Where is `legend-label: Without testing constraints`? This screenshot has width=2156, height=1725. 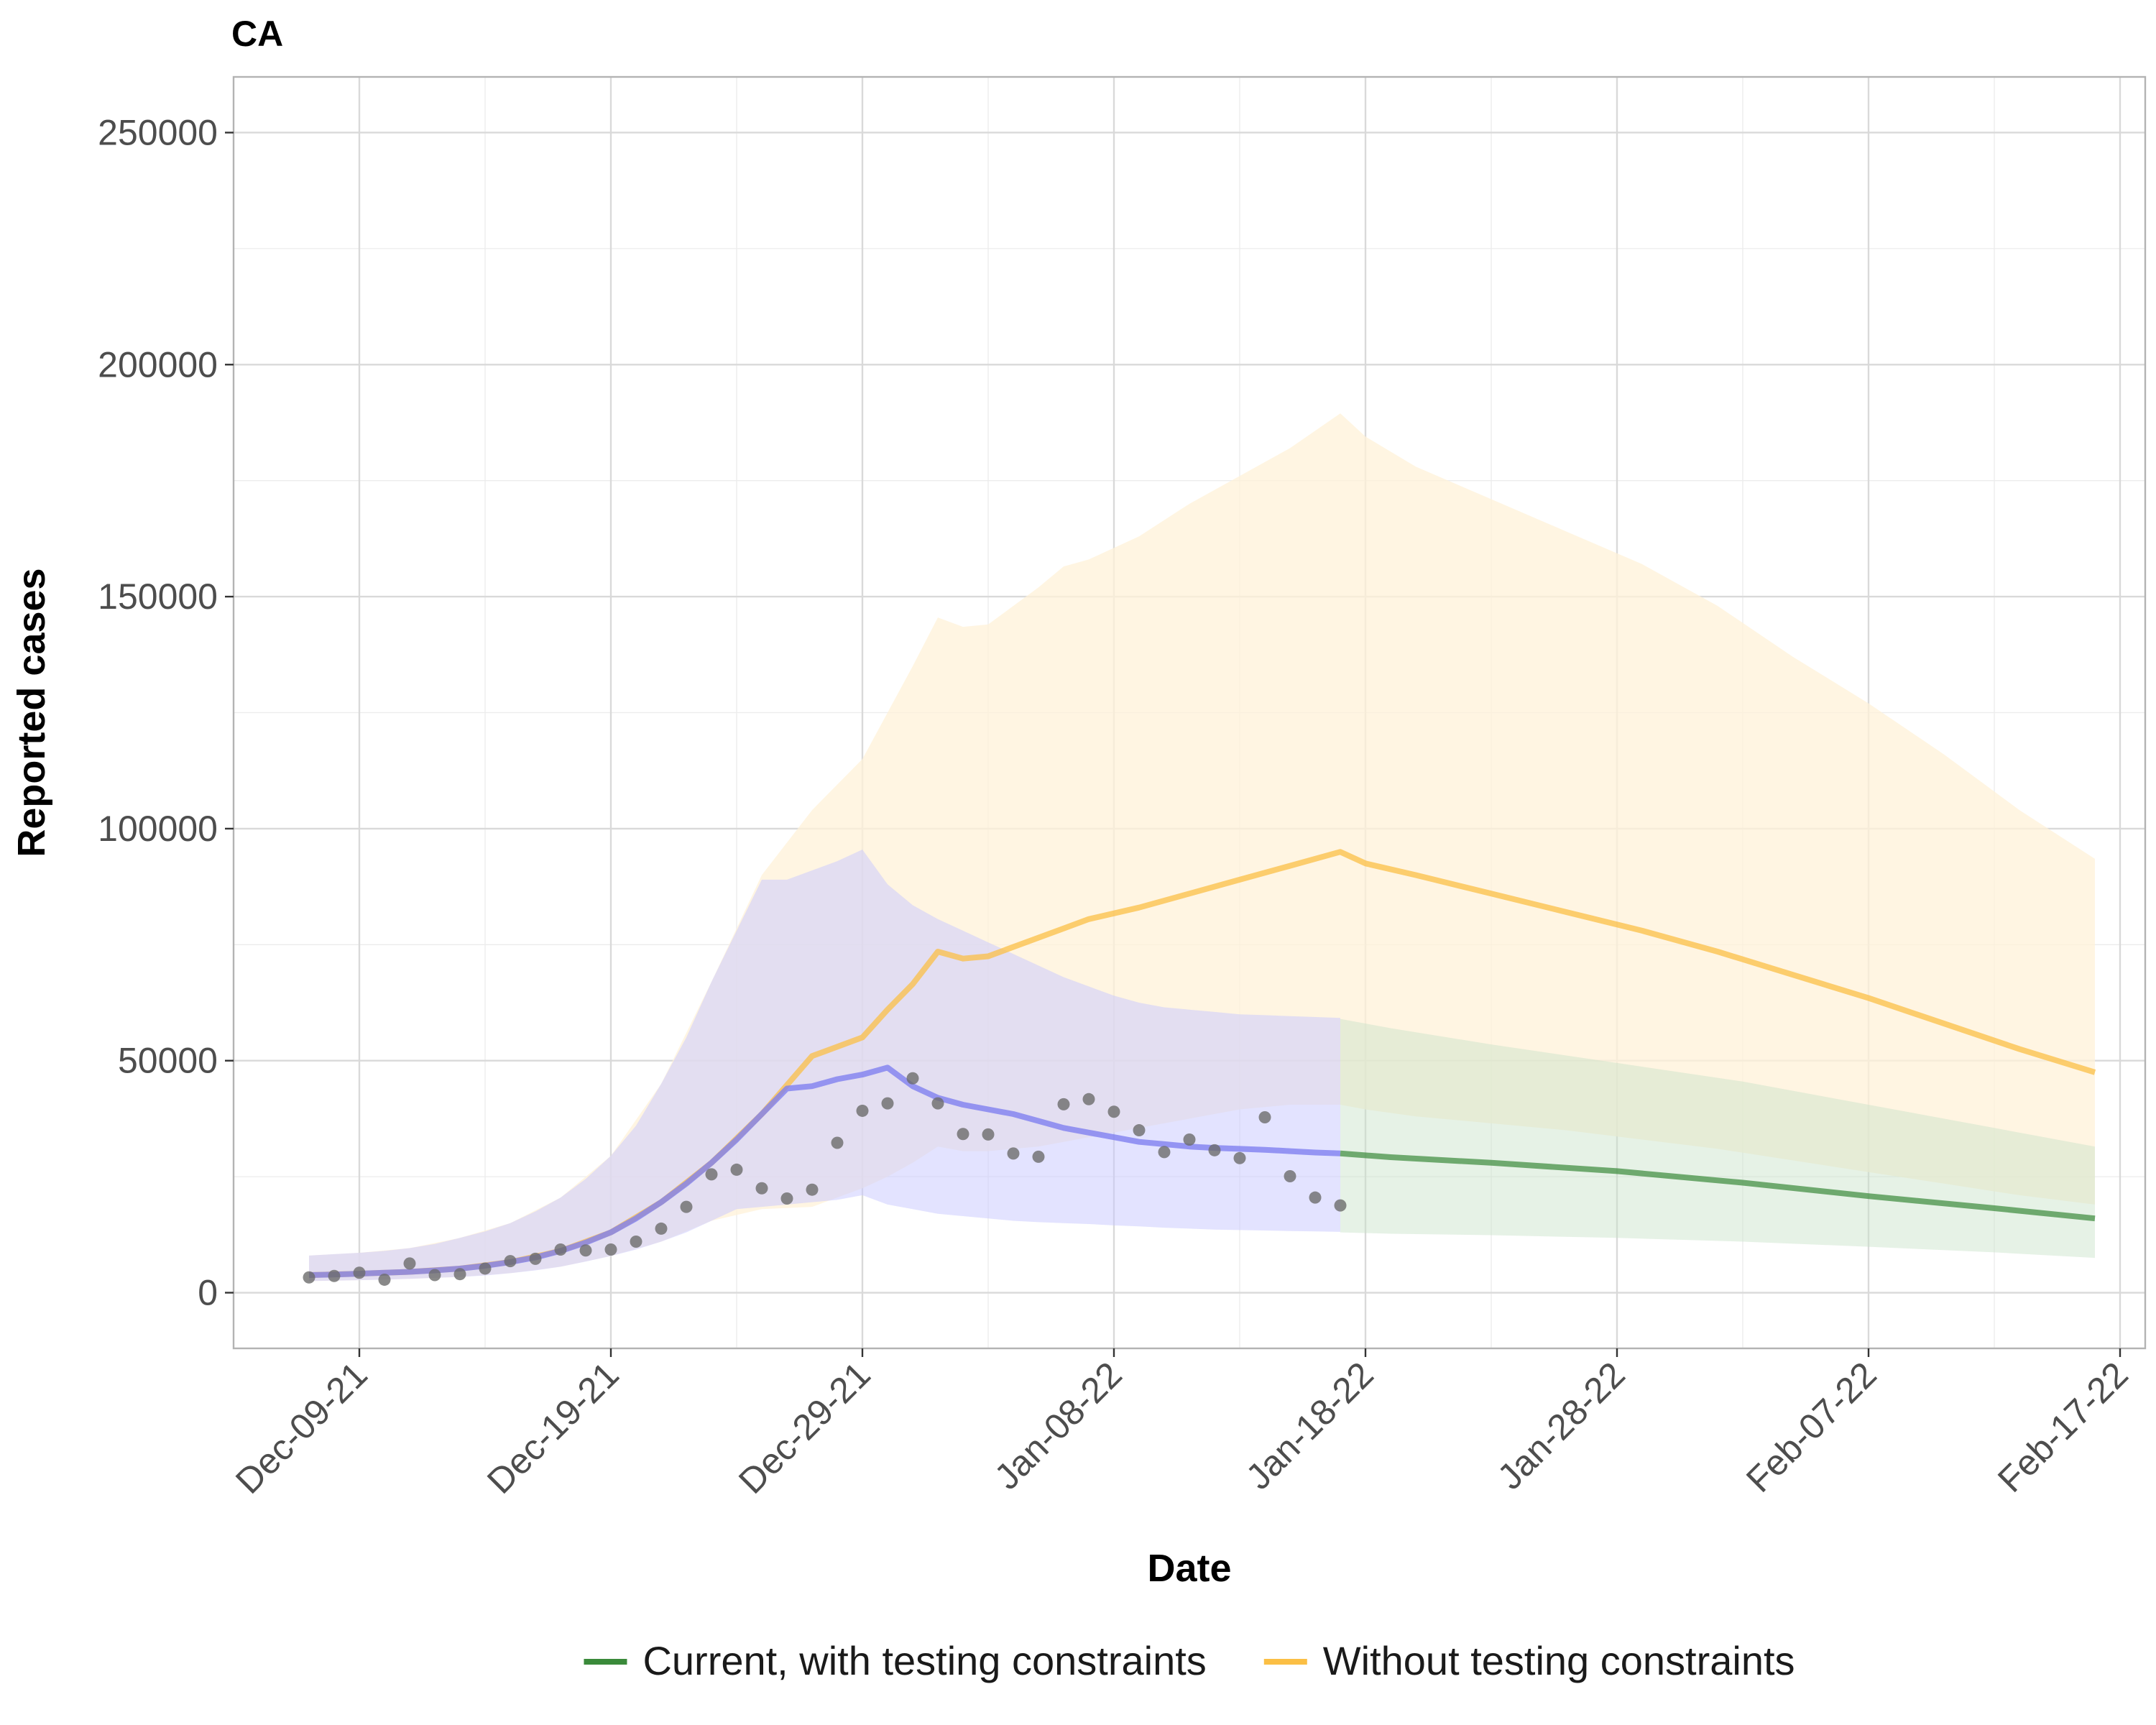
legend-label: Without testing constraints is located at coordinates (1559, 1660).